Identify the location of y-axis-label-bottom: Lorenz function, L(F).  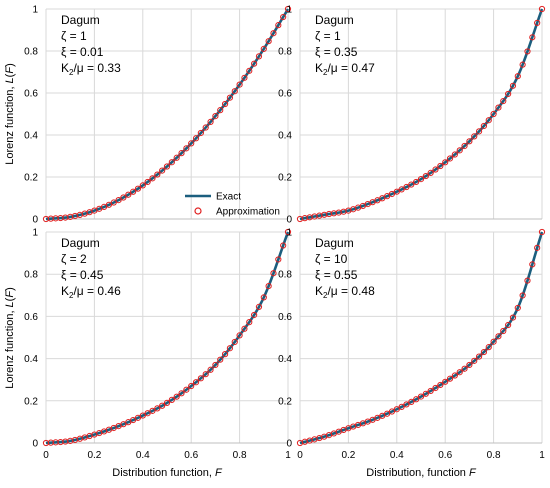
(10, 338).